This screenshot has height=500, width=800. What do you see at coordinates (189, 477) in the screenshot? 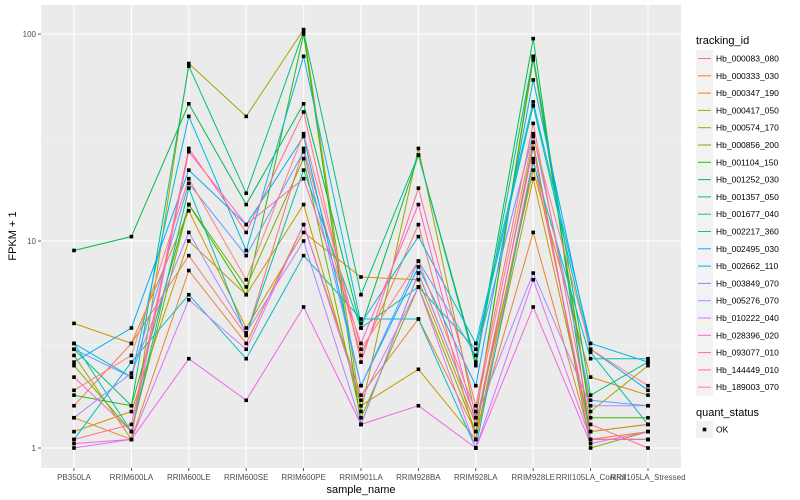
I see `x-tick-label: RRIM600LE` at bounding box center [189, 477].